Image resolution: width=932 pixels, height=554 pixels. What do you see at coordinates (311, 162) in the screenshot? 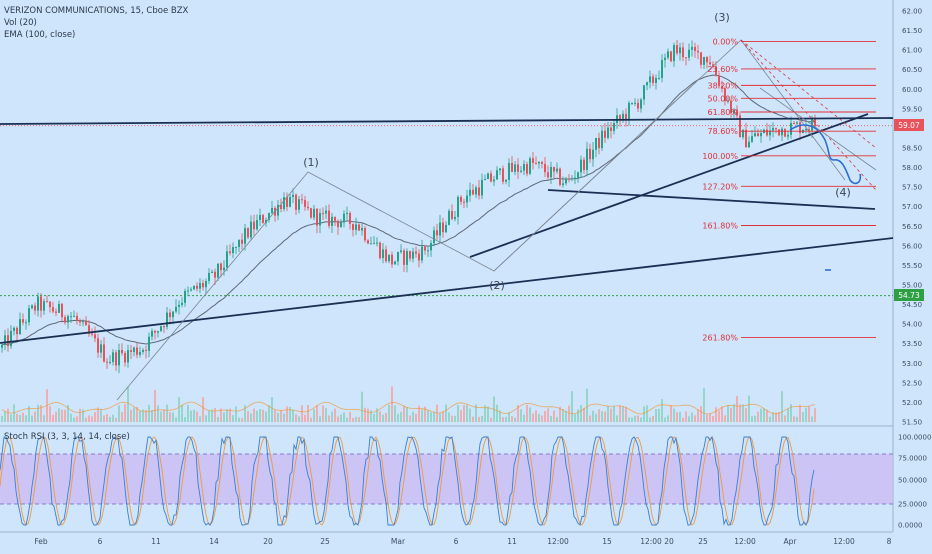
I see `wave-label: (1)` at bounding box center [311, 162].